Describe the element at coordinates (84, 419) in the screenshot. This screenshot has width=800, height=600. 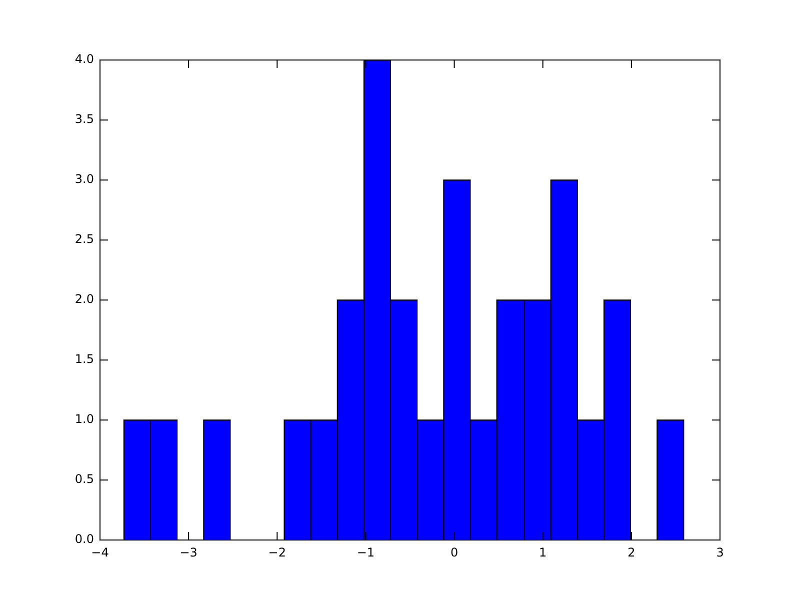
I see `y-tick-label: 1.0` at that location.